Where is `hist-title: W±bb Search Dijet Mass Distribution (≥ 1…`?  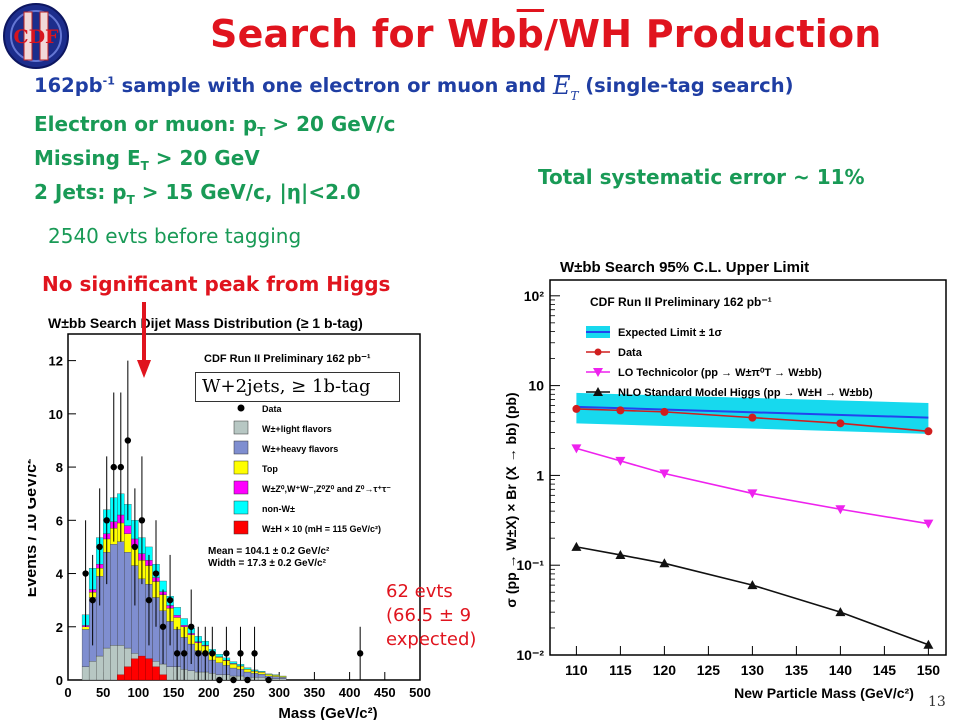
hist-title: W±bb Search Dijet Mass Distribution (≥ 1… is located at coordinates (205, 323).